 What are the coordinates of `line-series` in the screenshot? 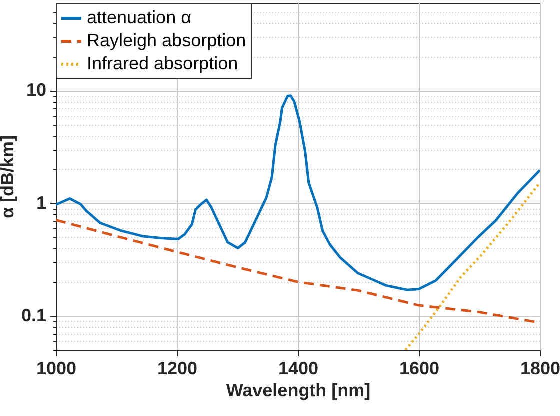 It's located at (472, 266).